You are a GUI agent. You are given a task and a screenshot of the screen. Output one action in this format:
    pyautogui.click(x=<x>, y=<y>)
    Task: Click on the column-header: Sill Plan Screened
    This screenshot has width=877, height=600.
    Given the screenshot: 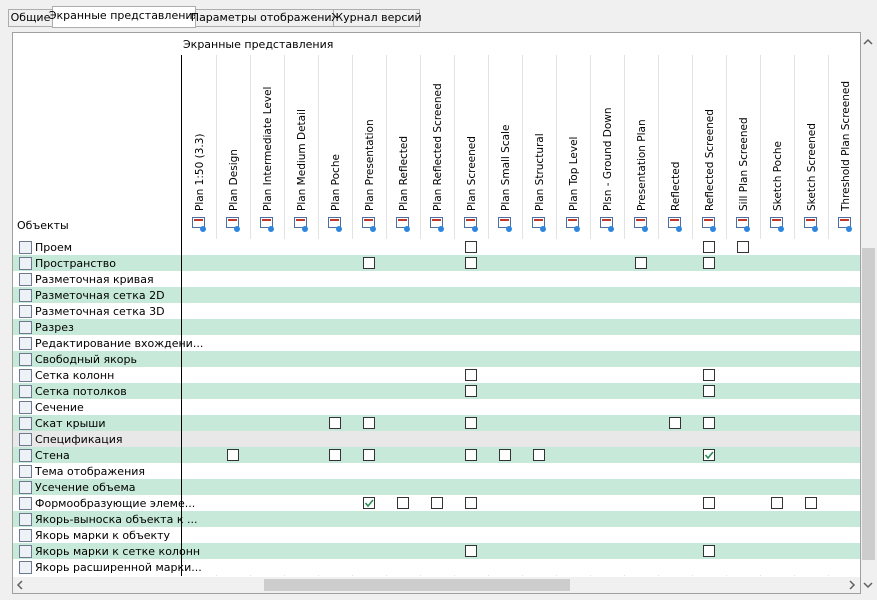 What is the action you would take?
    pyautogui.click(x=744, y=164)
    